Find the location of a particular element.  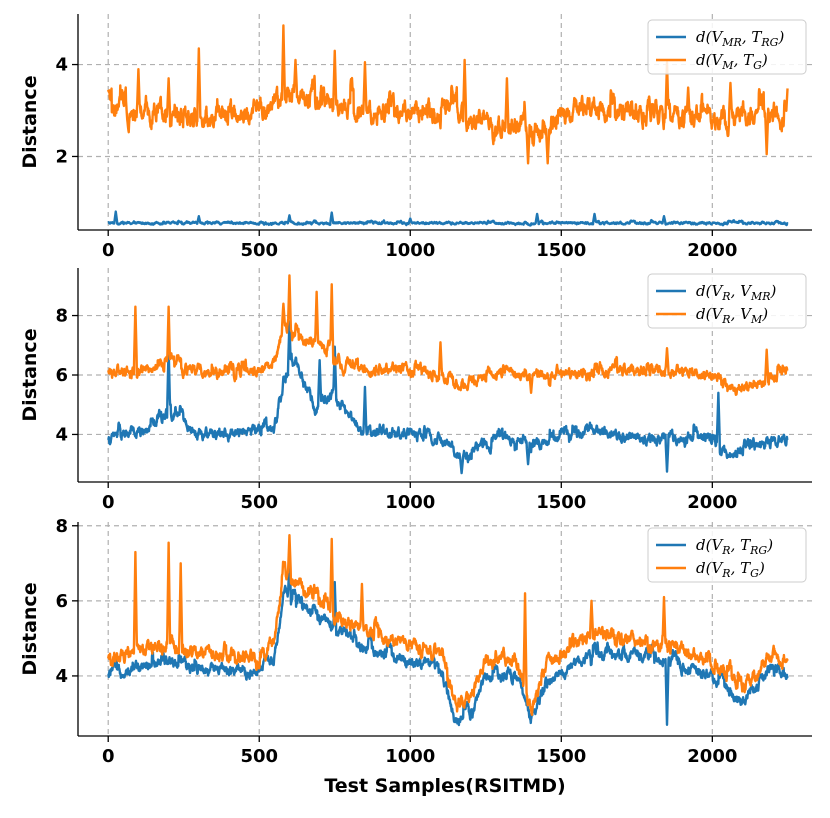

legend: d(VMR, TRG)d(VM, TG) is located at coordinates (727, 47).